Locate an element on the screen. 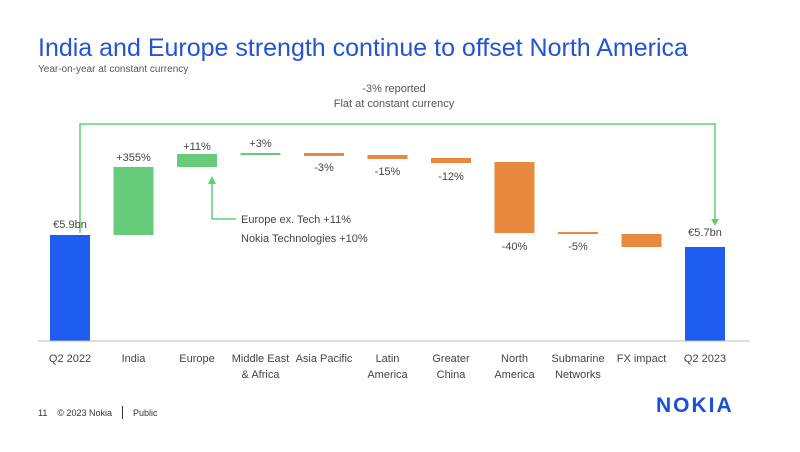 The image size is (800, 452). category-label: Submarine is located at coordinates (577, 359).